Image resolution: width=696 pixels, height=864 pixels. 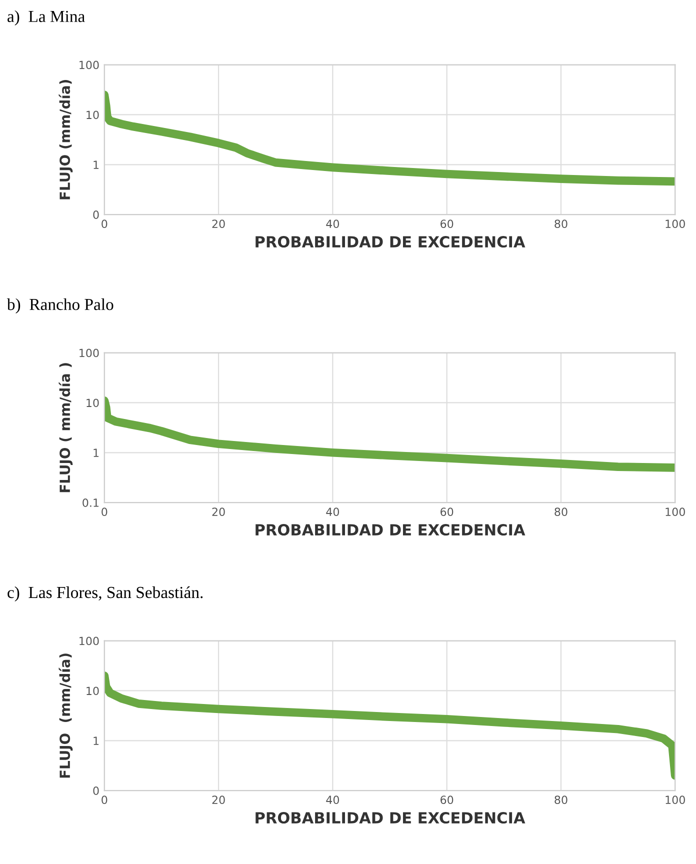 What do you see at coordinates (65, 427) in the screenshot?
I see `y-axis-title: FLUJO ( mm/día )` at bounding box center [65, 427].